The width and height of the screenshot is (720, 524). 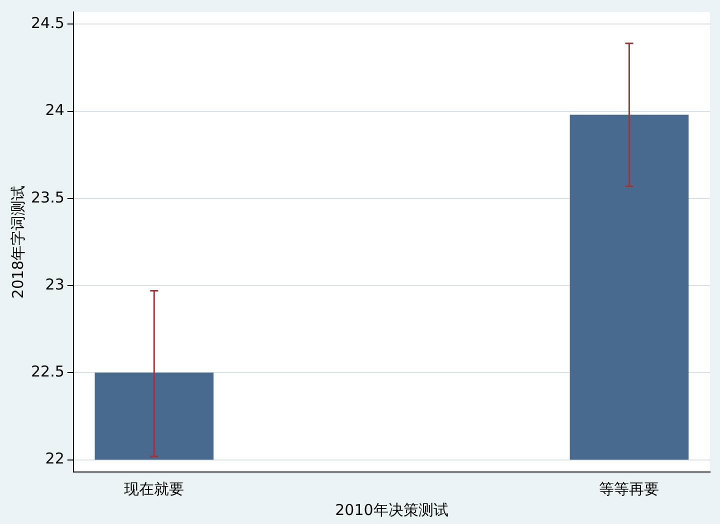 I want to click on x-tick-label: 等等再要, so click(x=629, y=489).